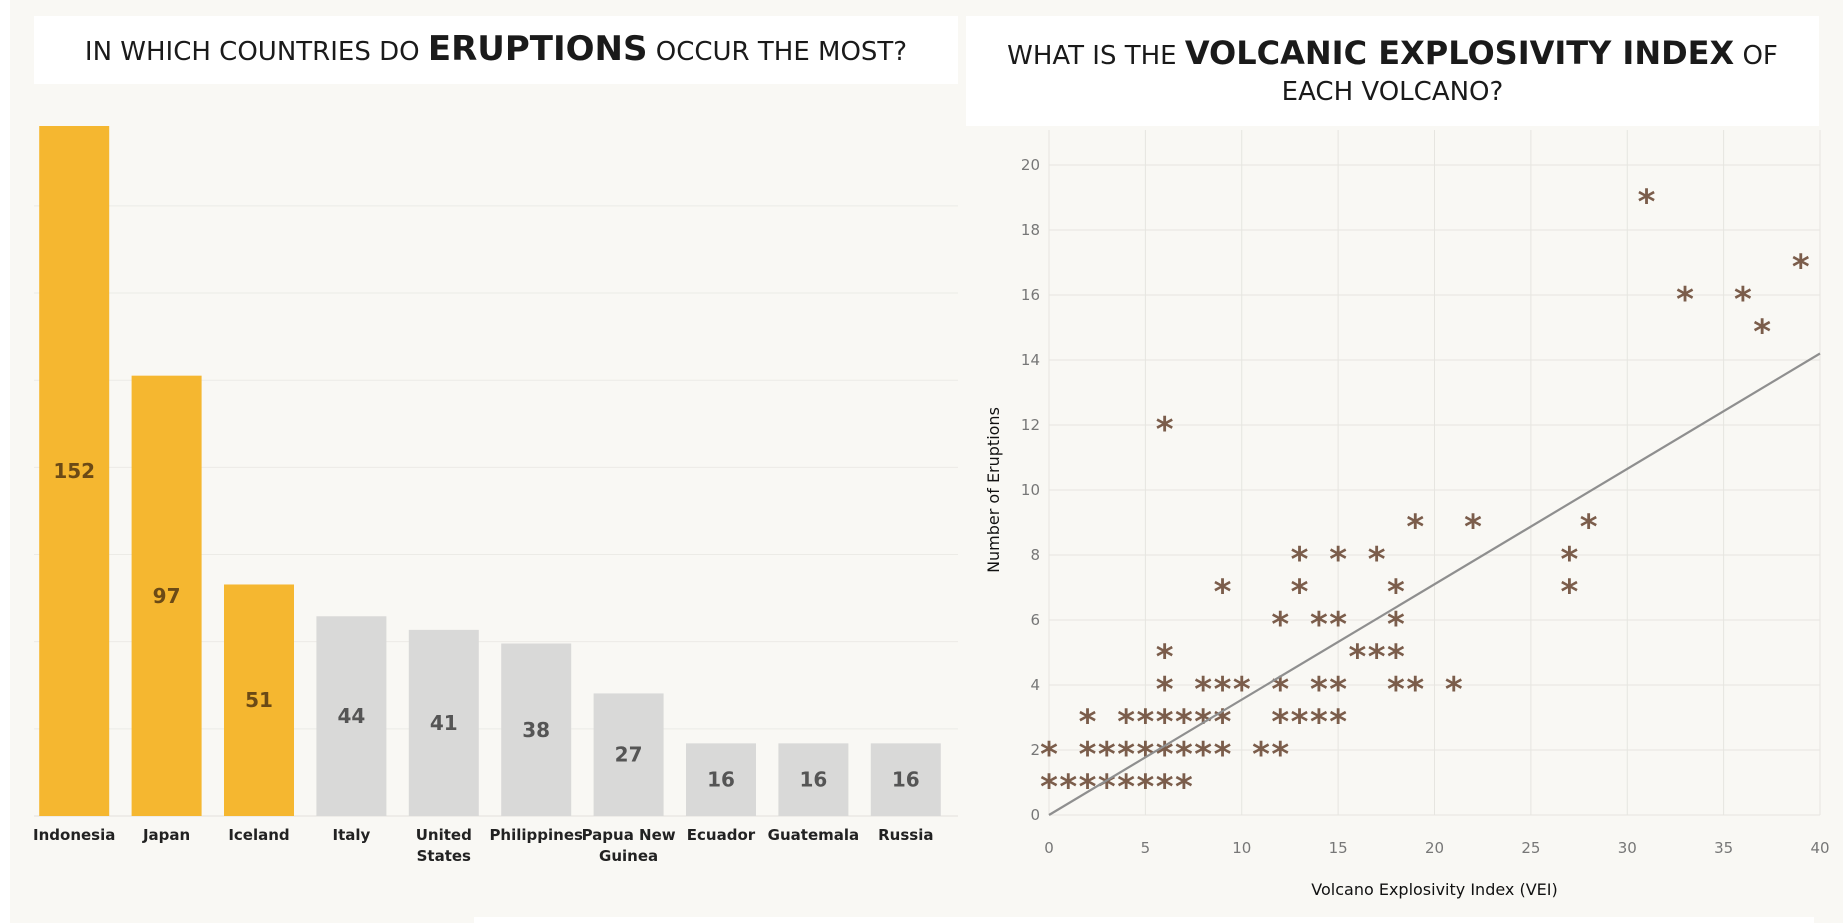  I want to click on scatter-y-tick-label: 2, so click(1035, 750).